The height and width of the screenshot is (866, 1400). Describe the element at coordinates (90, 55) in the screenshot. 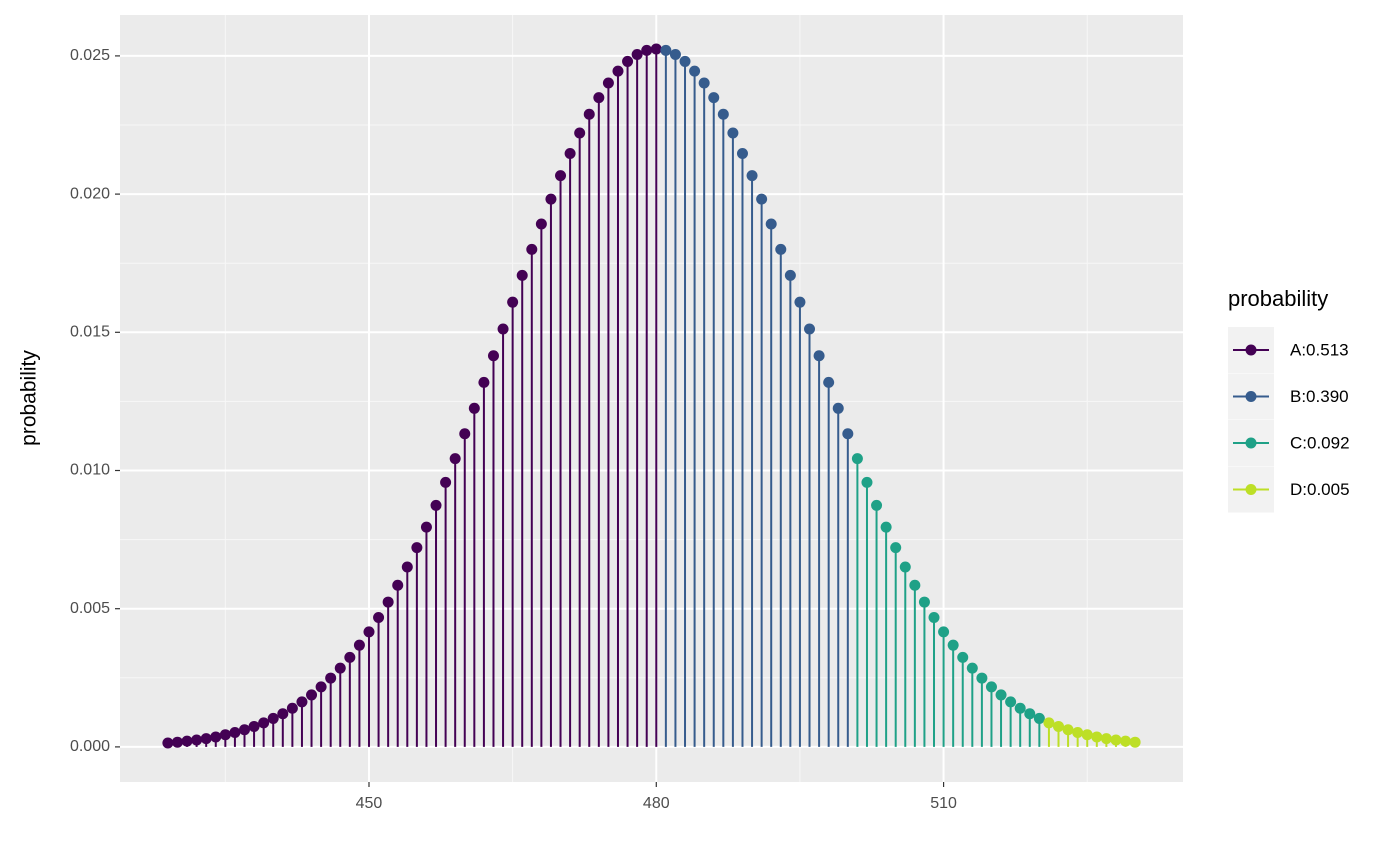

I see `y-tick-label: 0.025` at that location.